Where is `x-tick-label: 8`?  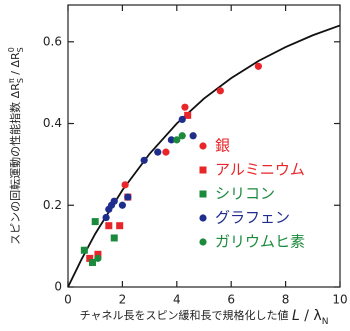 x-tick-label: 8 is located at coordinates (286, 300).